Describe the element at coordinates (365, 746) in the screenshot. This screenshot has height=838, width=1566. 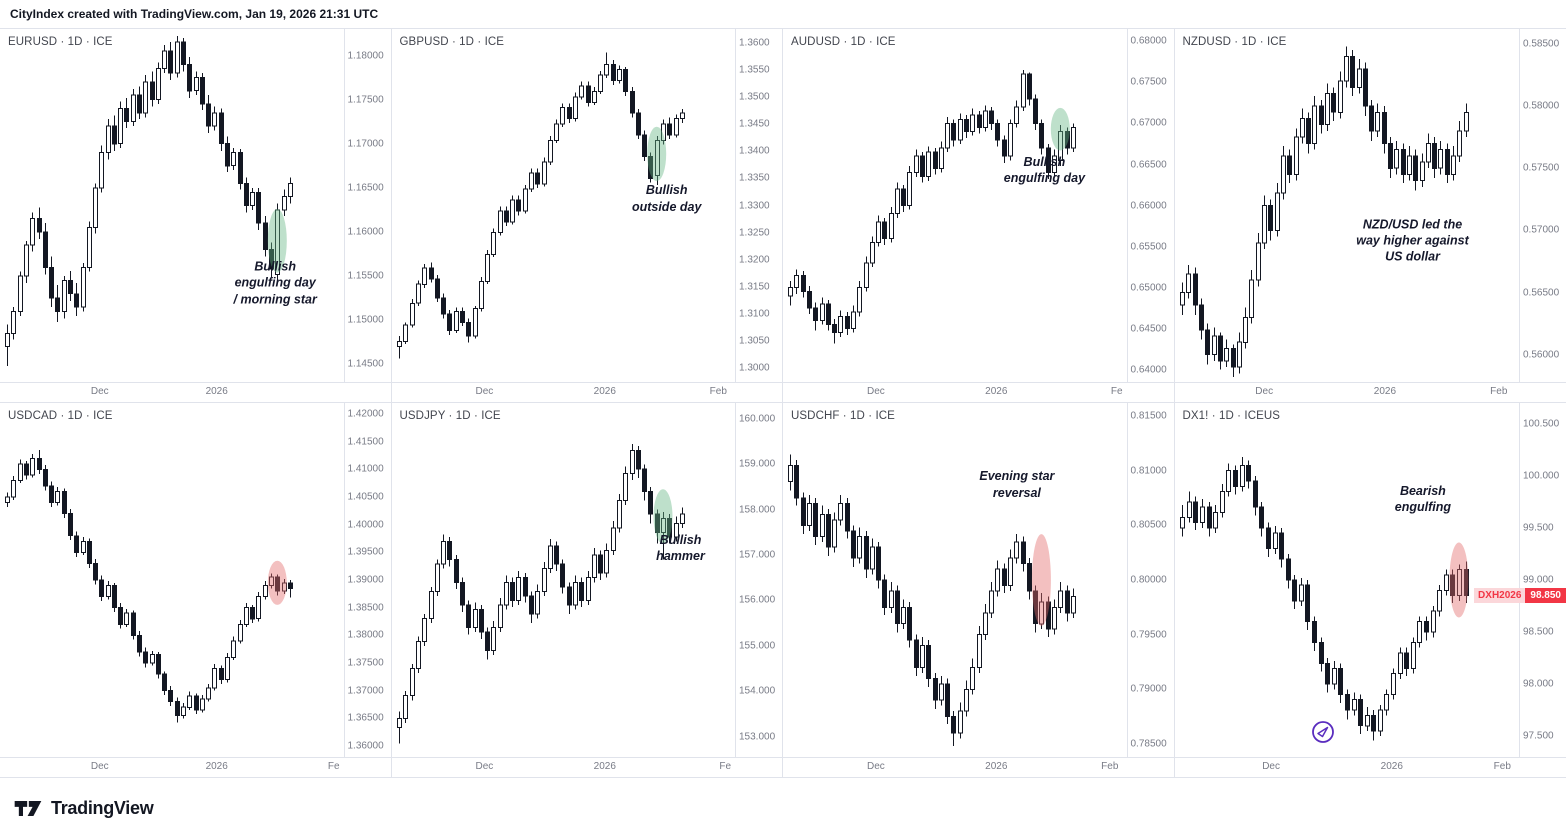
I see `price-tick-label: 1.36000` at that location.